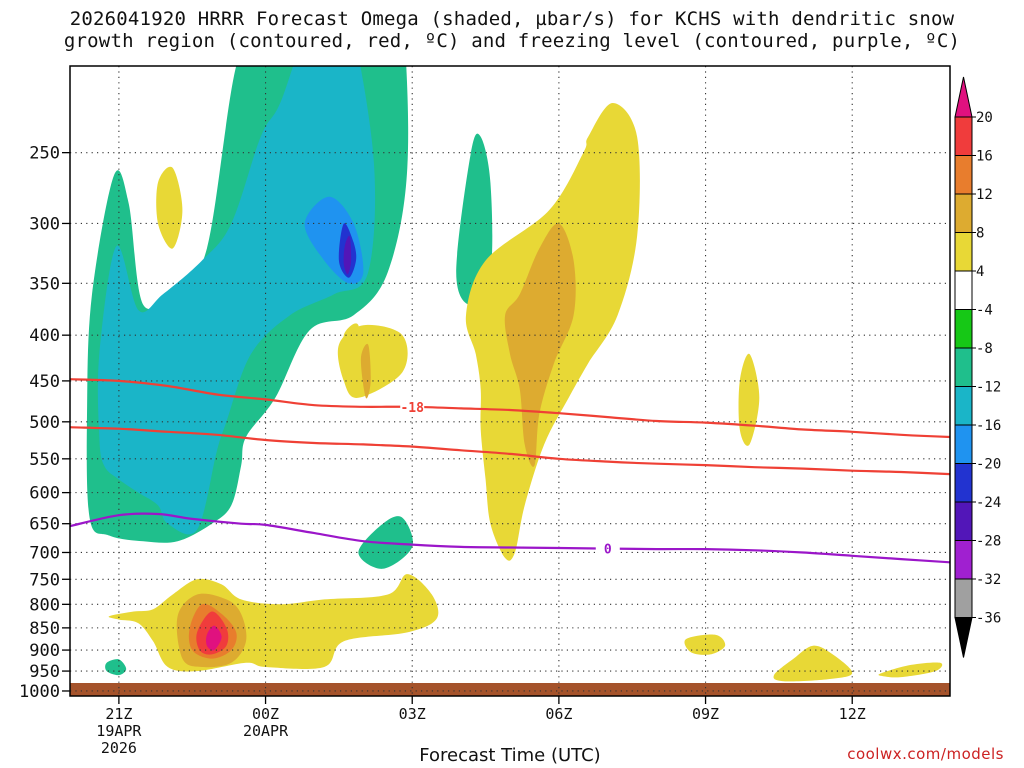 This screenshot has height=768, width=1024. I want to click on y-tick-label-700: 700, so click(44, 553).